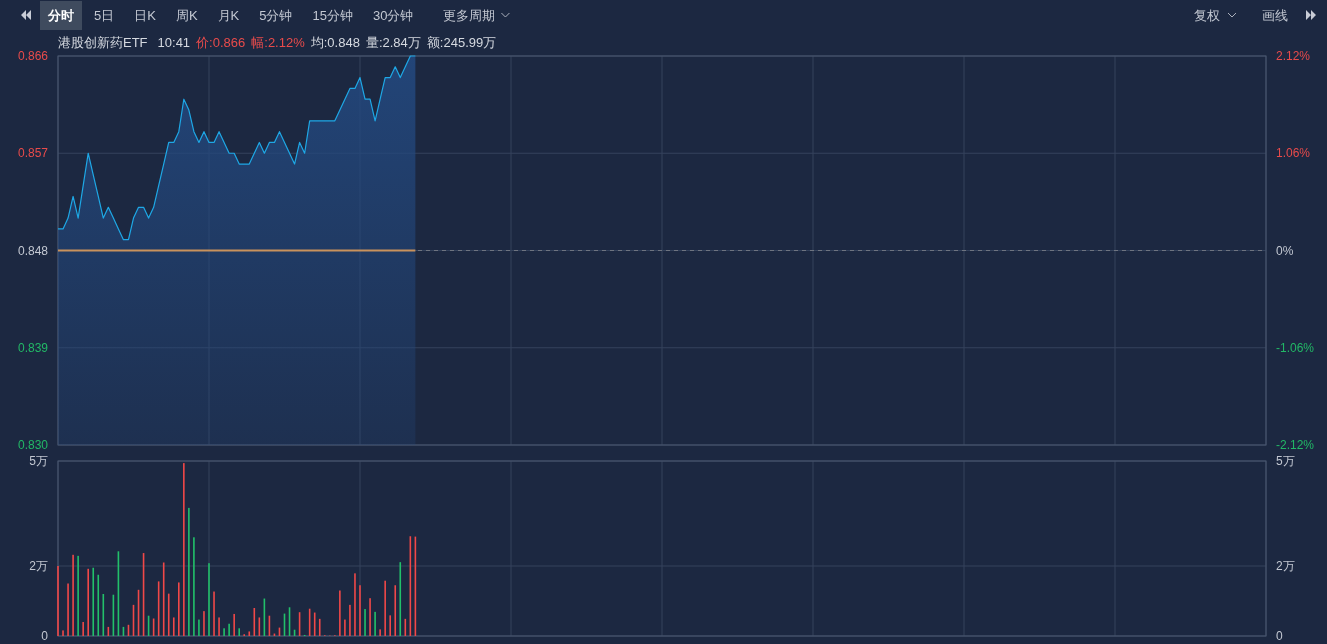 This screenshot has height=644, width=1327. What do you see at coordinates (174, 42) in the screenshot?
I see `text: 10:41` at bounding box center [174, 42].